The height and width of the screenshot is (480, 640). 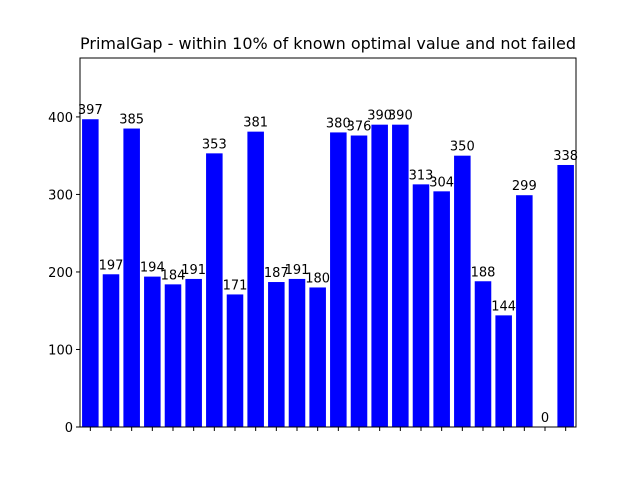 I want to click on value-label: 313, so click(x=421, y=175).